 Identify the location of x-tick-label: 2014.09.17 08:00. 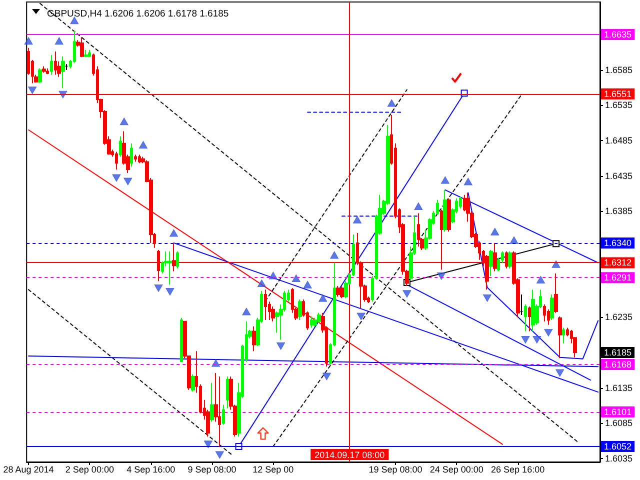
(349, 455).